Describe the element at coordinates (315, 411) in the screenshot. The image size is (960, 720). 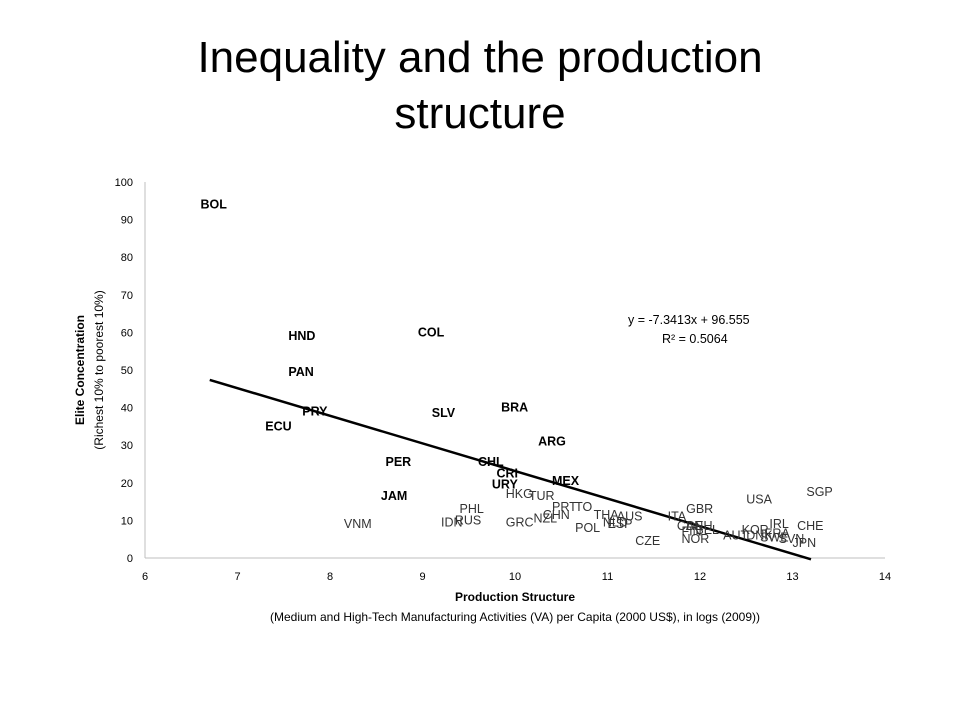
I see `point-label-pry: PRY` at that location.